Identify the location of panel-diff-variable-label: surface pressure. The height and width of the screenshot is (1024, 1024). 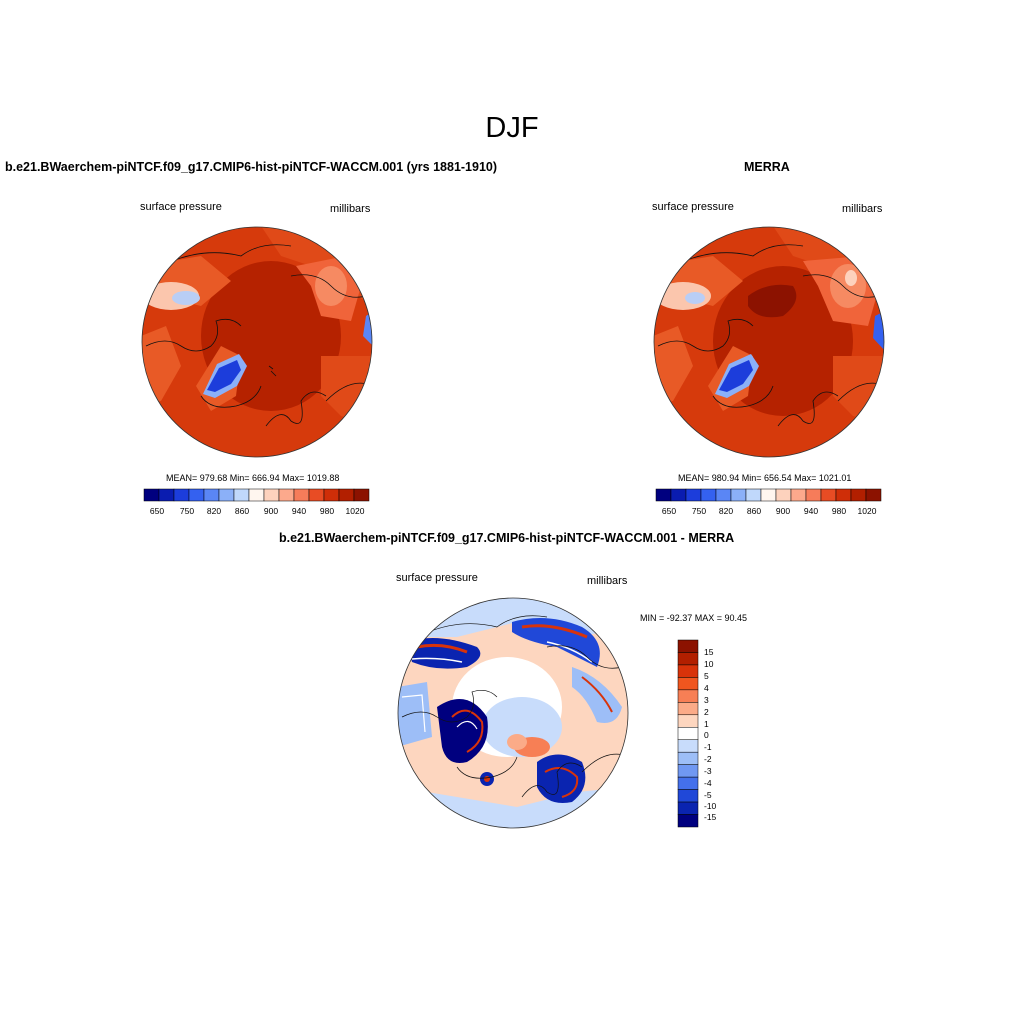
(437, 578).